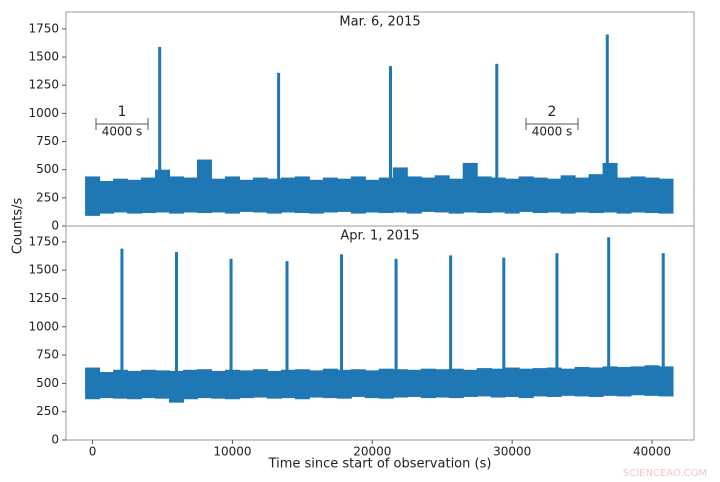 The width and height of the screenshot is (720, 482). I want to click on y-tick-label: 750, so click(47, 355).